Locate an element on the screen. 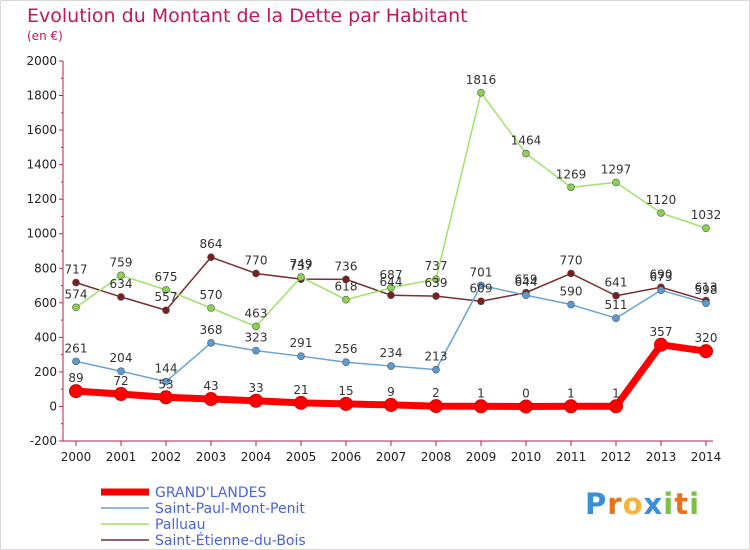  data-label: 570 is located at coordinates (211, 295).